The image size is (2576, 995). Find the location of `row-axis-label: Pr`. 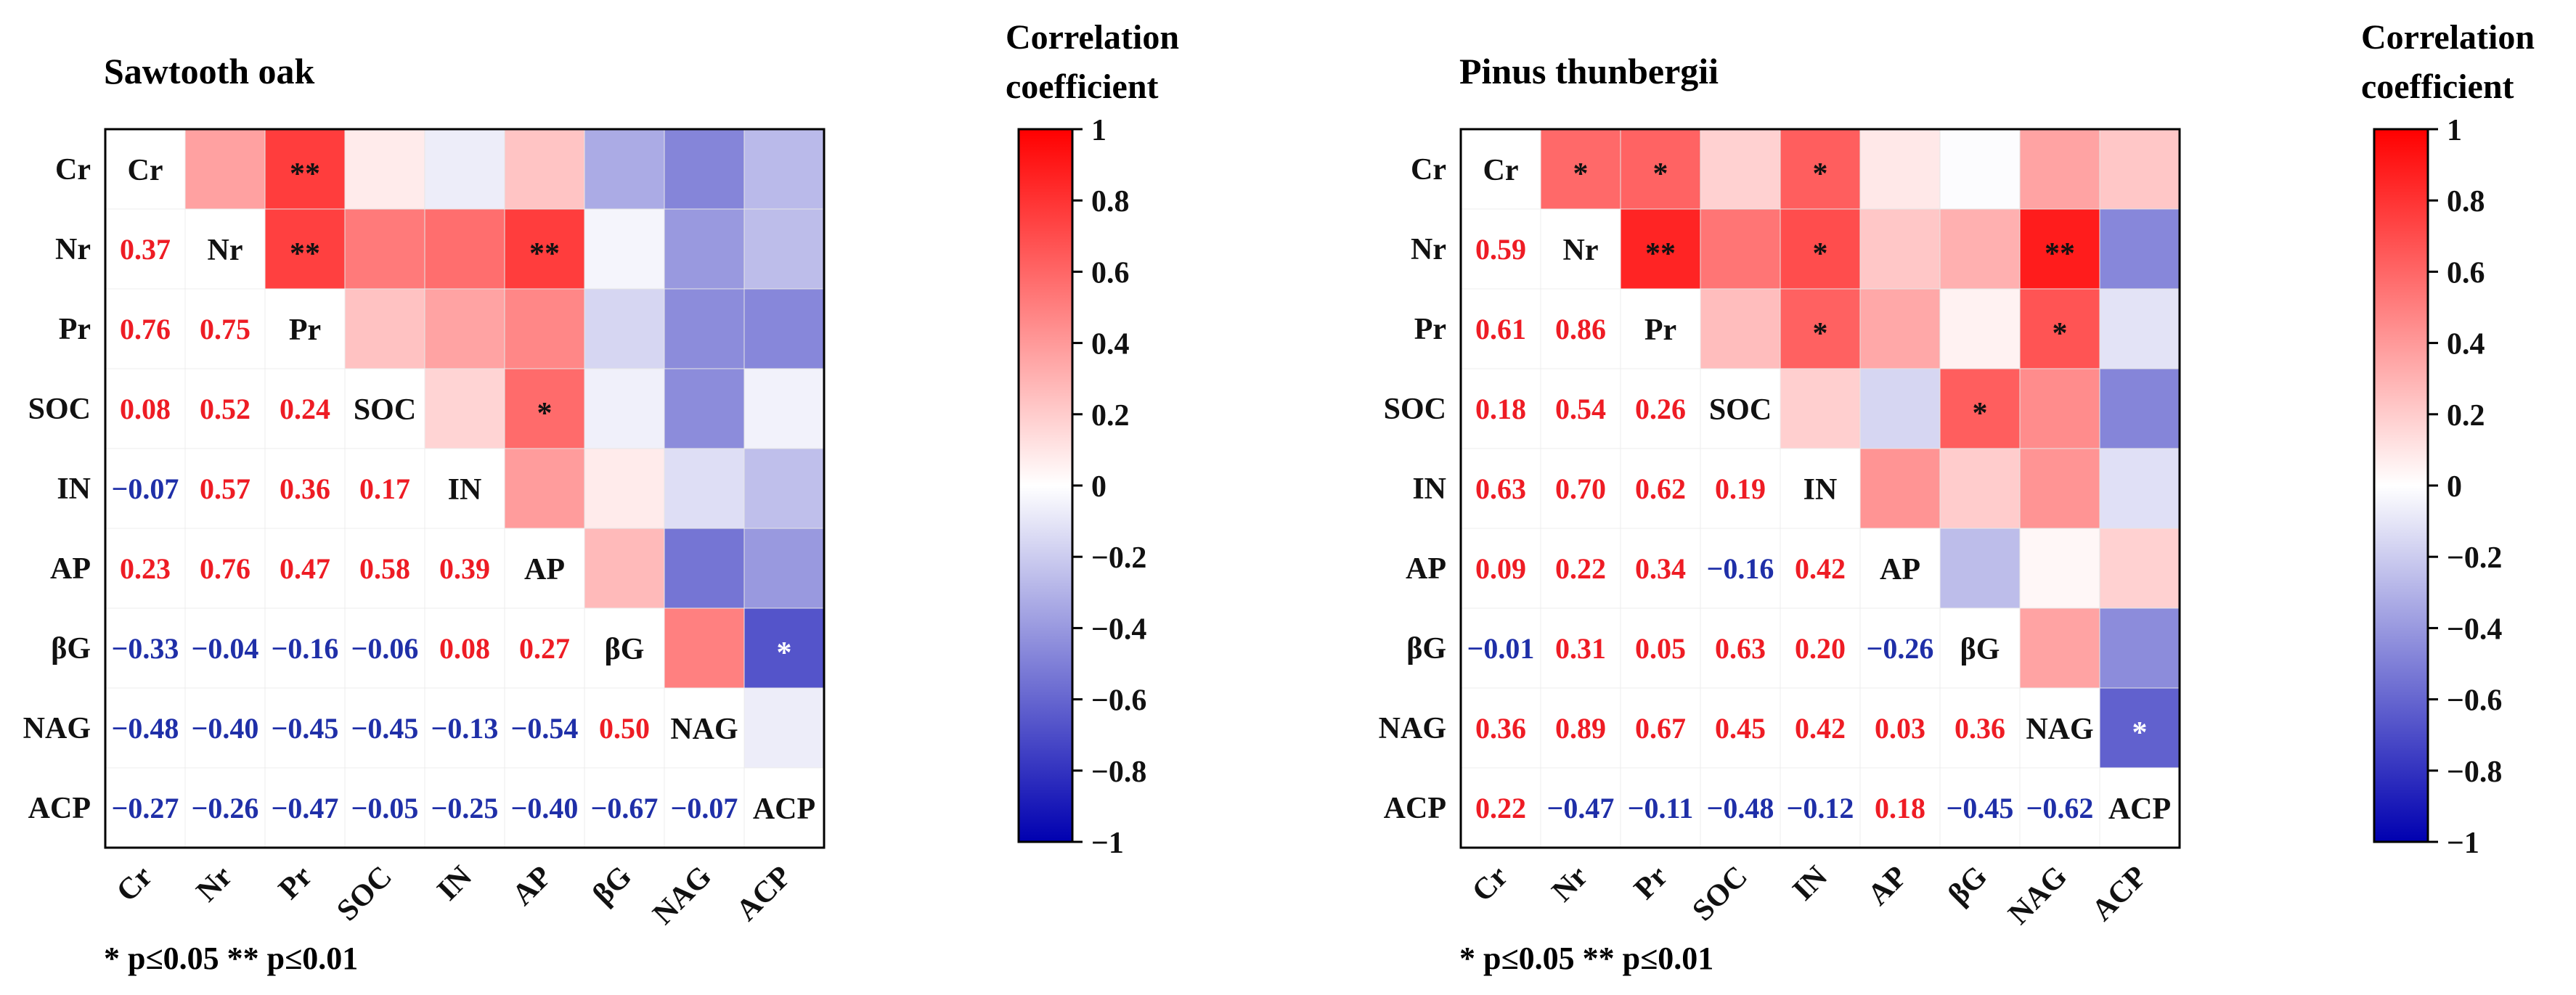

row-axis-label: Pr is located at coordinates (75, 329).